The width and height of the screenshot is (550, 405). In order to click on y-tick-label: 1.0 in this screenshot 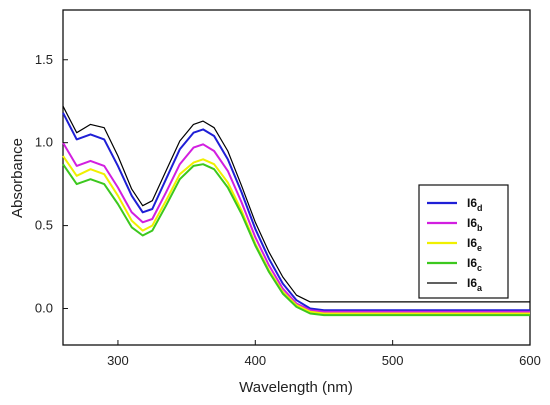, I will do `click(44, 142)`.